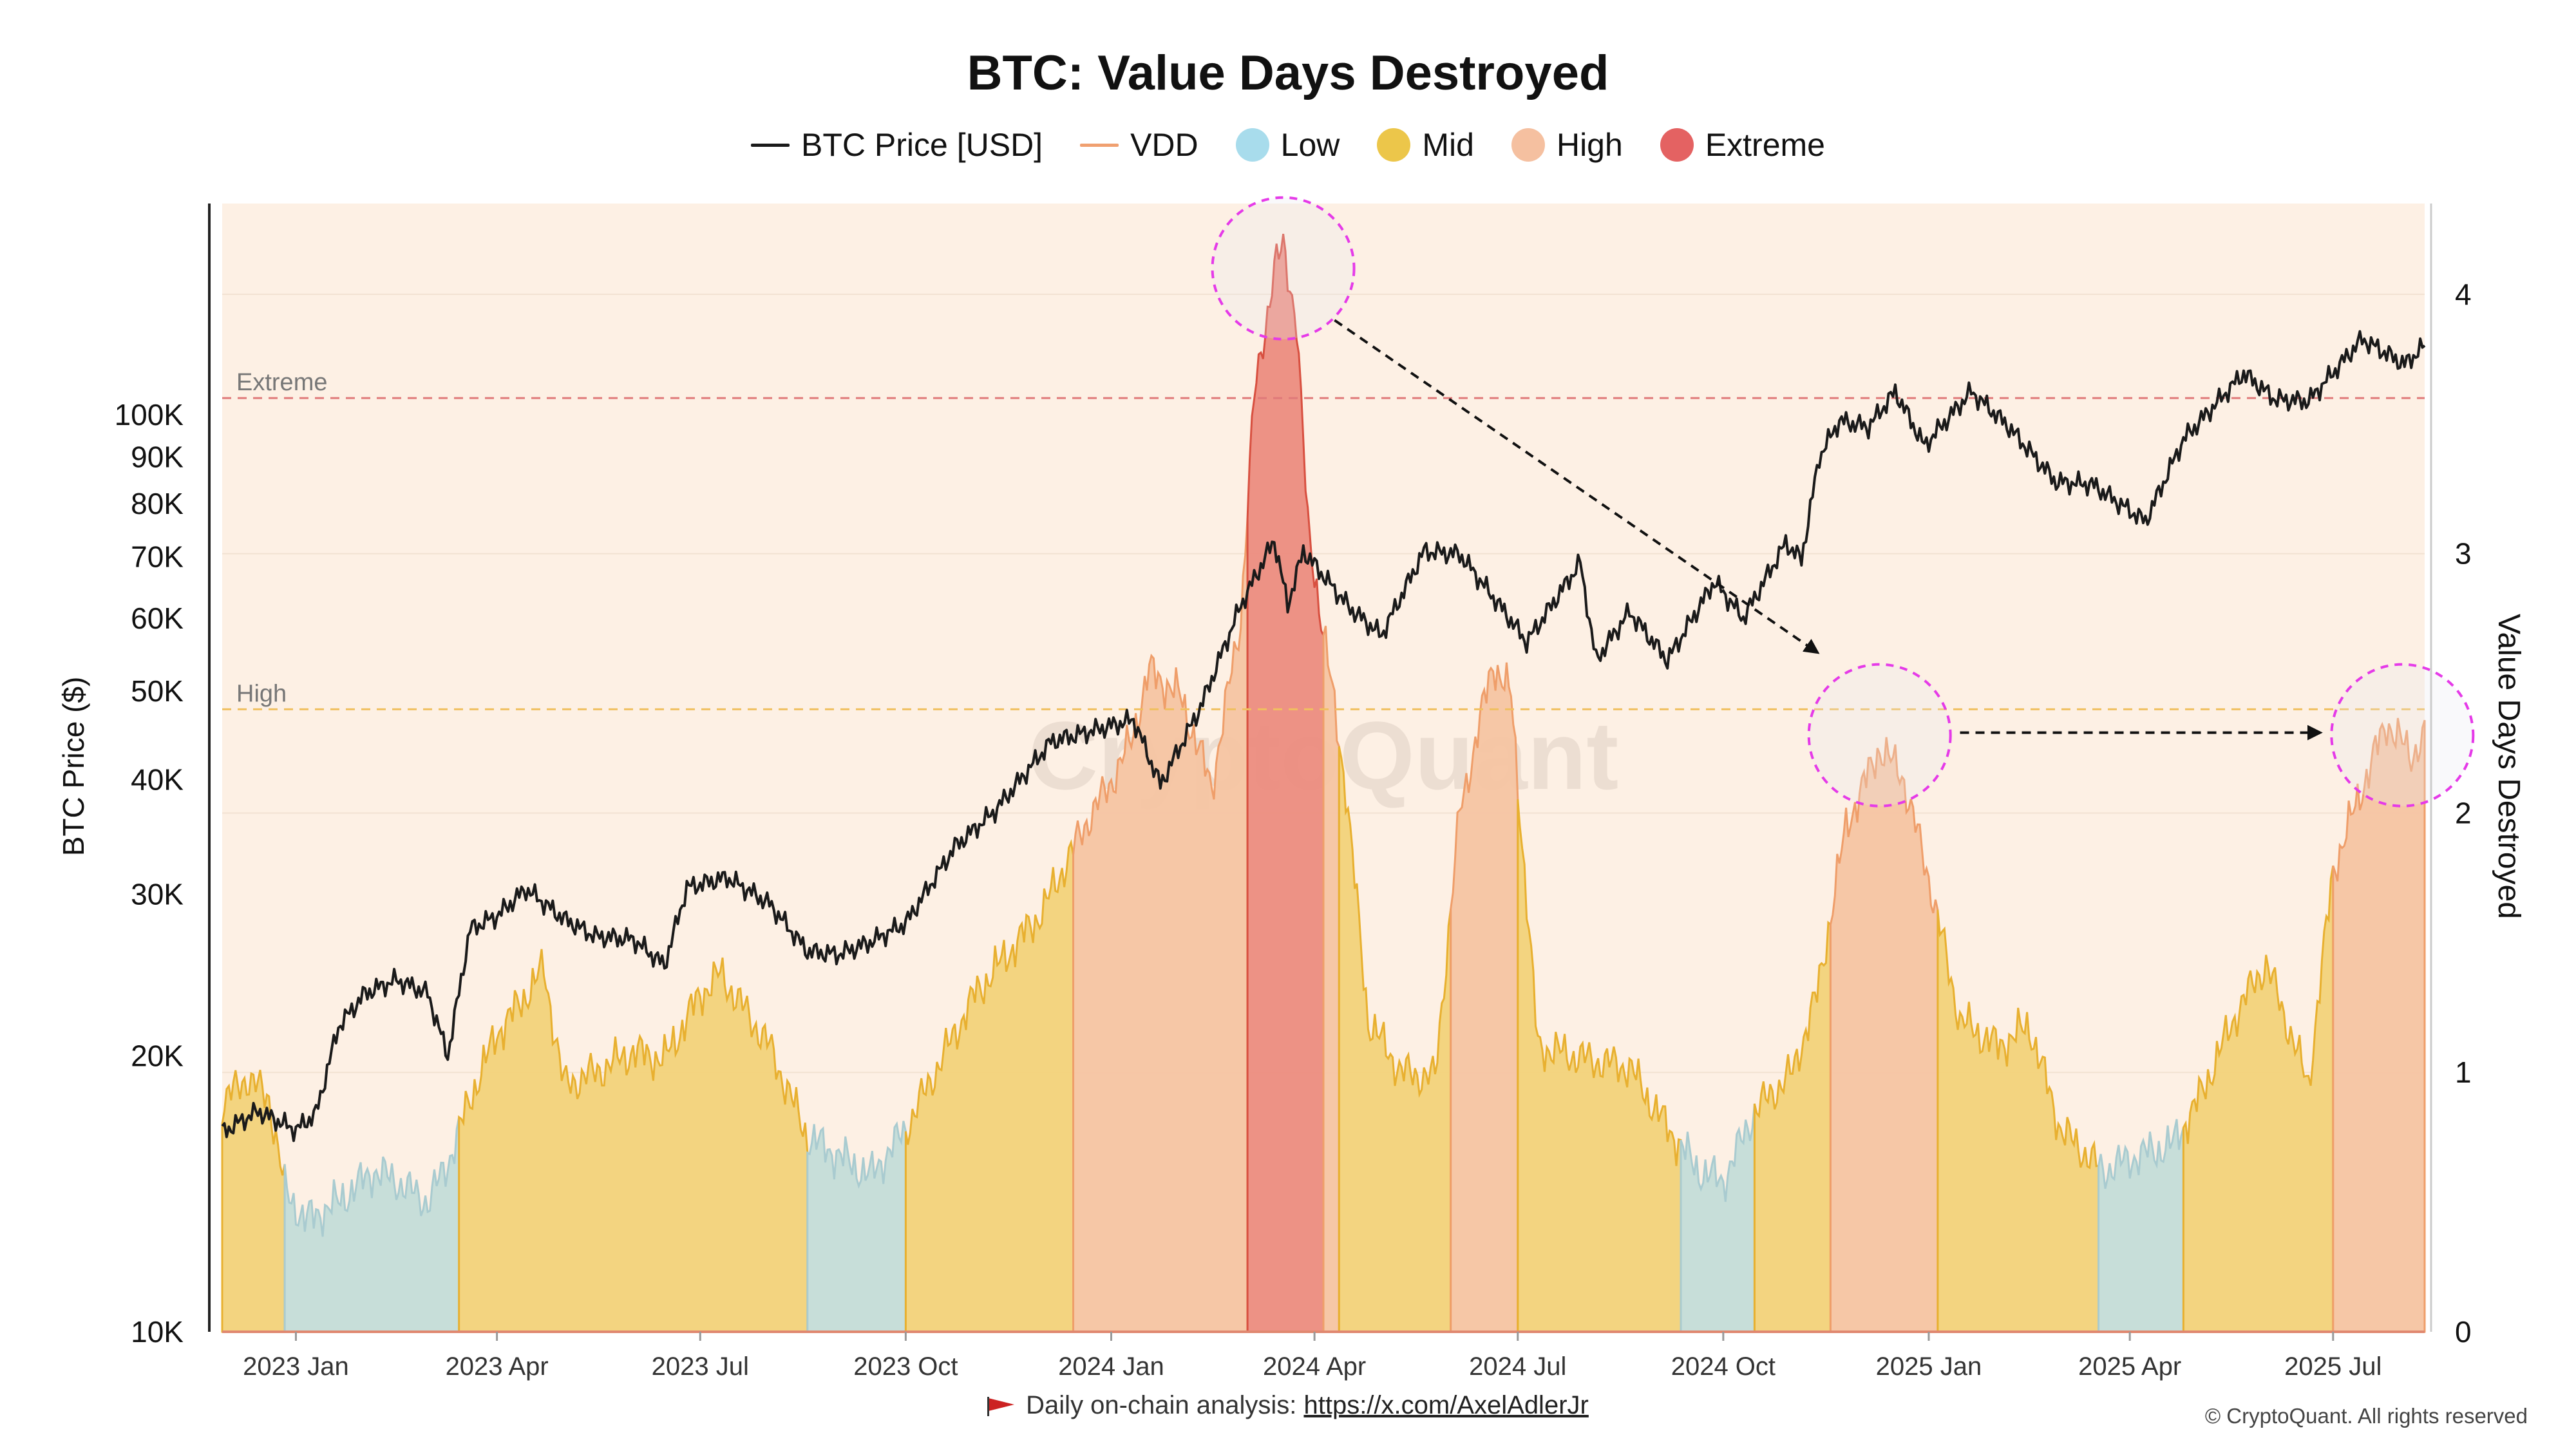 The width and height of the screenshot is (2576, 1449). What do you see at coordinates (771, 145) in the screenshot?
I see `legend-swatch-btc-price` at bounding box center [771, 145].